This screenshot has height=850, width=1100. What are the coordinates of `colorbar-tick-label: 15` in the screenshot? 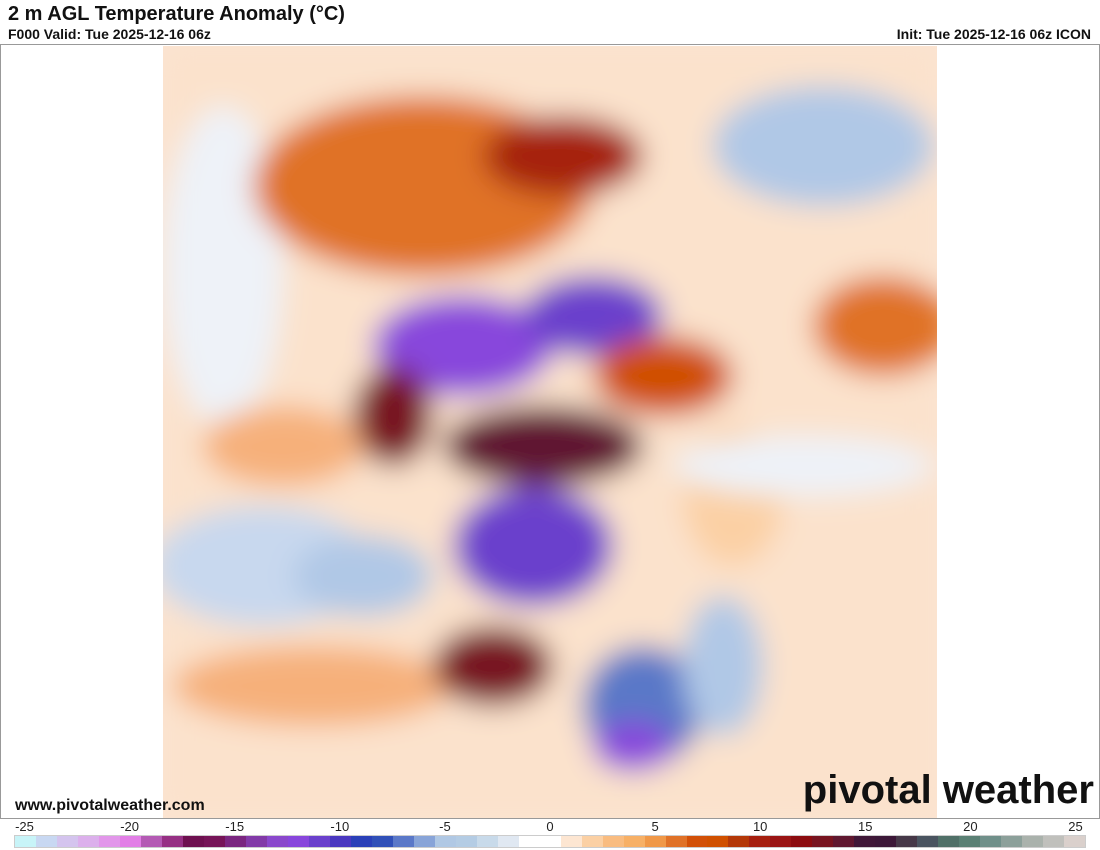 It's located at (865, 826).